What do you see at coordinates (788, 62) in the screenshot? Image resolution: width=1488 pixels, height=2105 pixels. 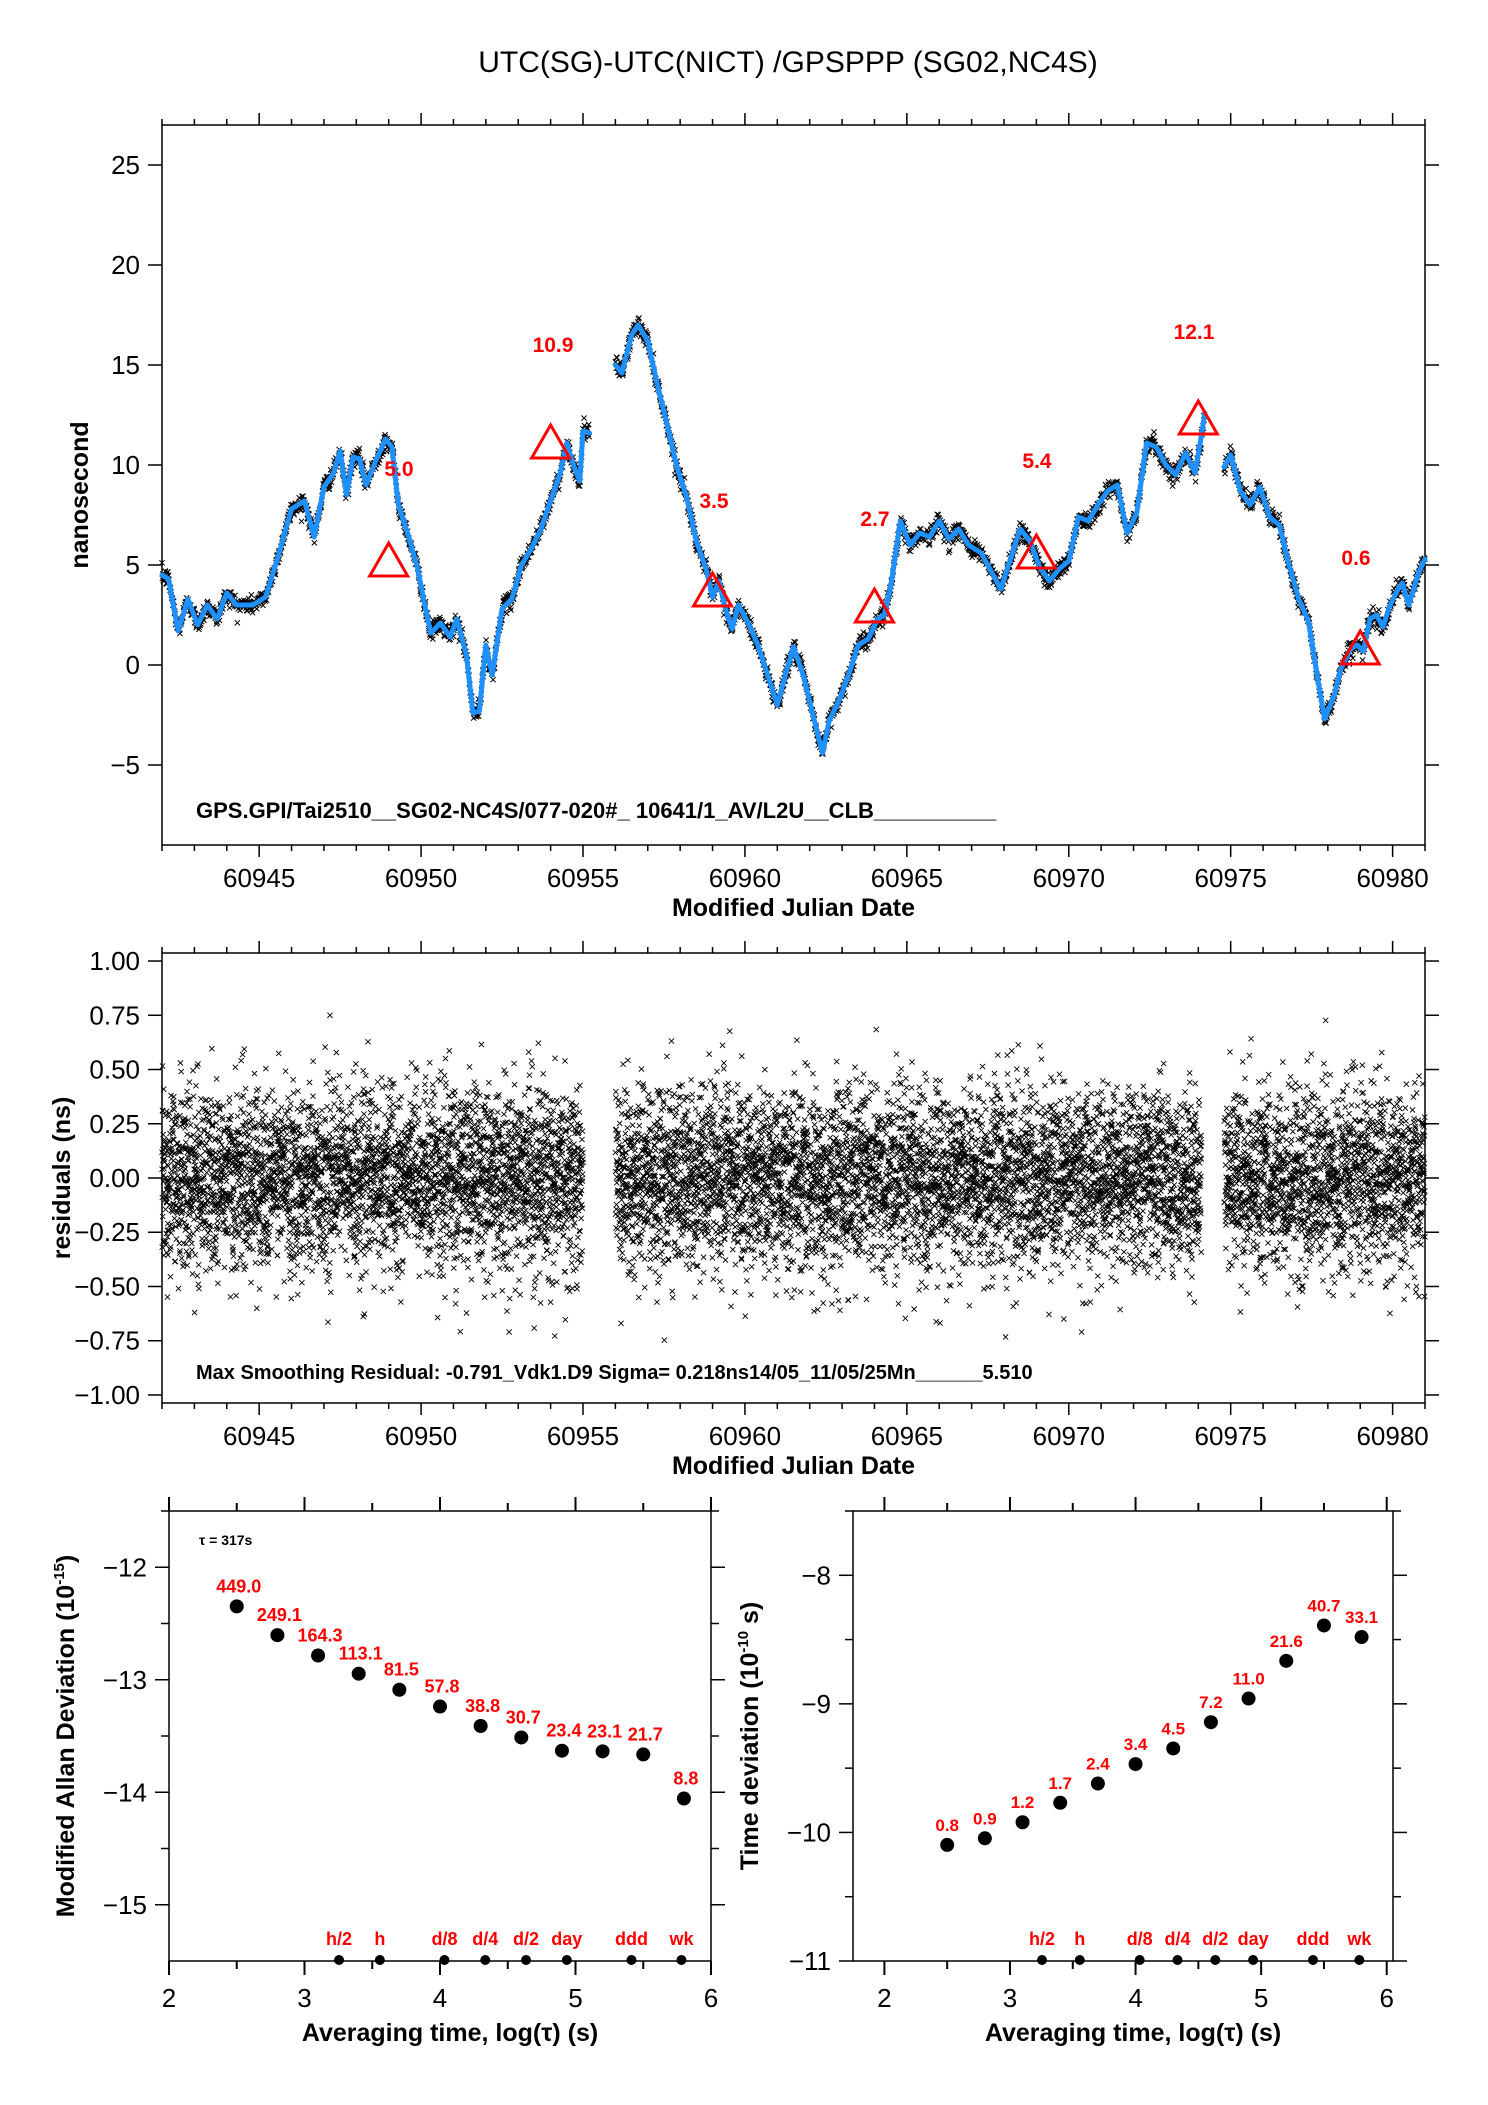 I see `figure-title: UTC(SG)-UTC(NICT) /GPSPPP (SG02,NC4S)` at bounding box center [788, 62].